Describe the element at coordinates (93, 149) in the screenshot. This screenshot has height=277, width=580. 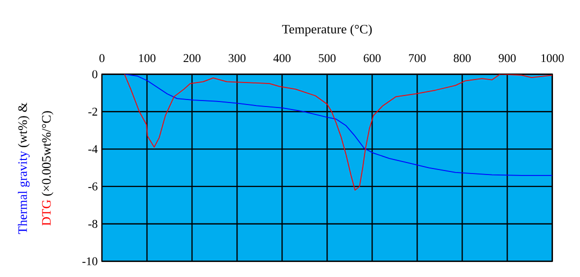
I see `y-tick-label: -4` at that location.